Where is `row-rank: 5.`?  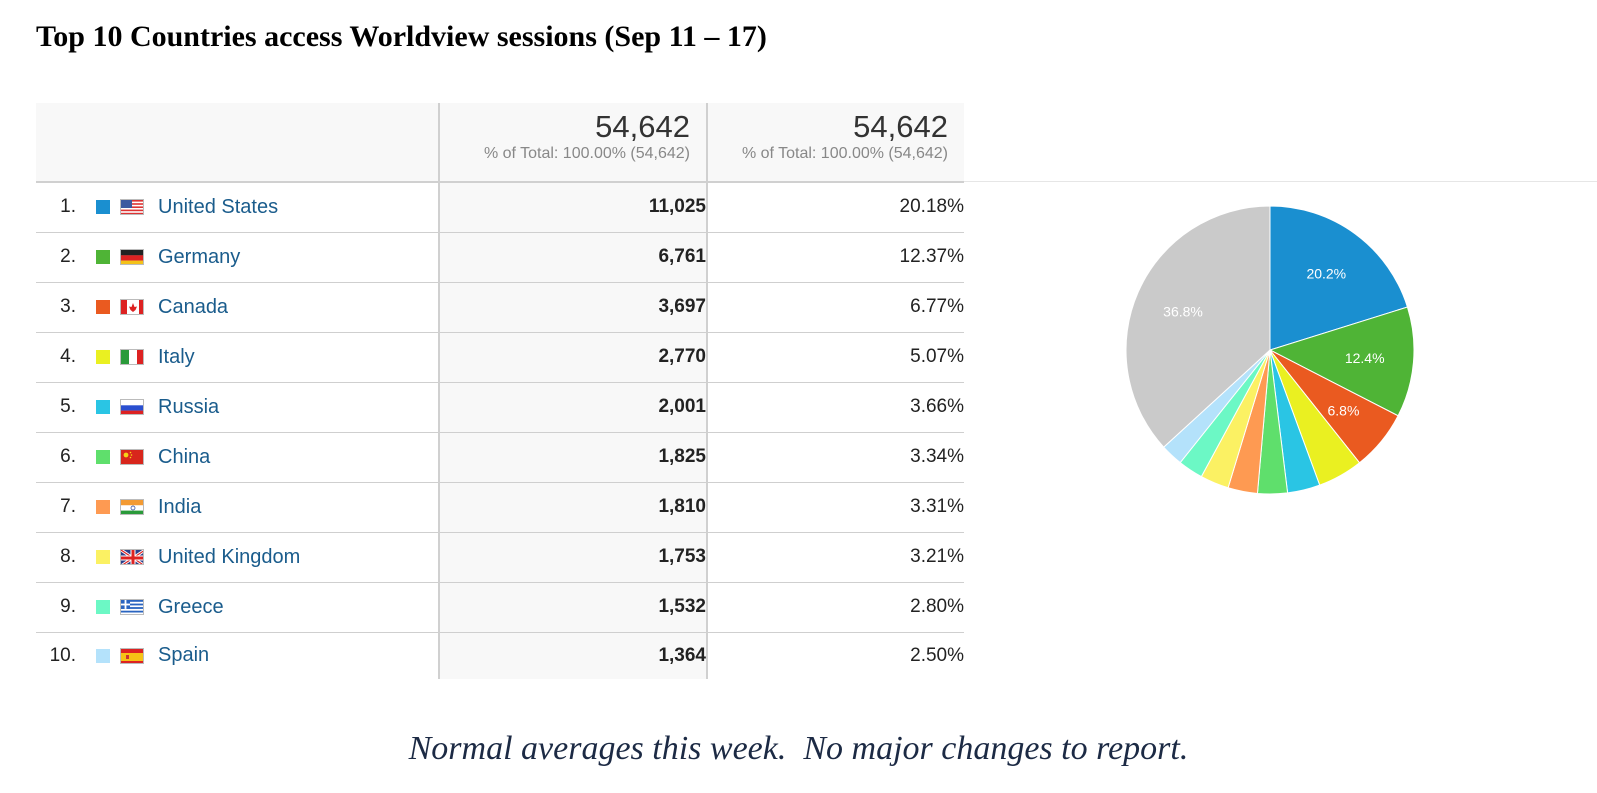
row-rank: 5. is located at coordinates (68, 406).